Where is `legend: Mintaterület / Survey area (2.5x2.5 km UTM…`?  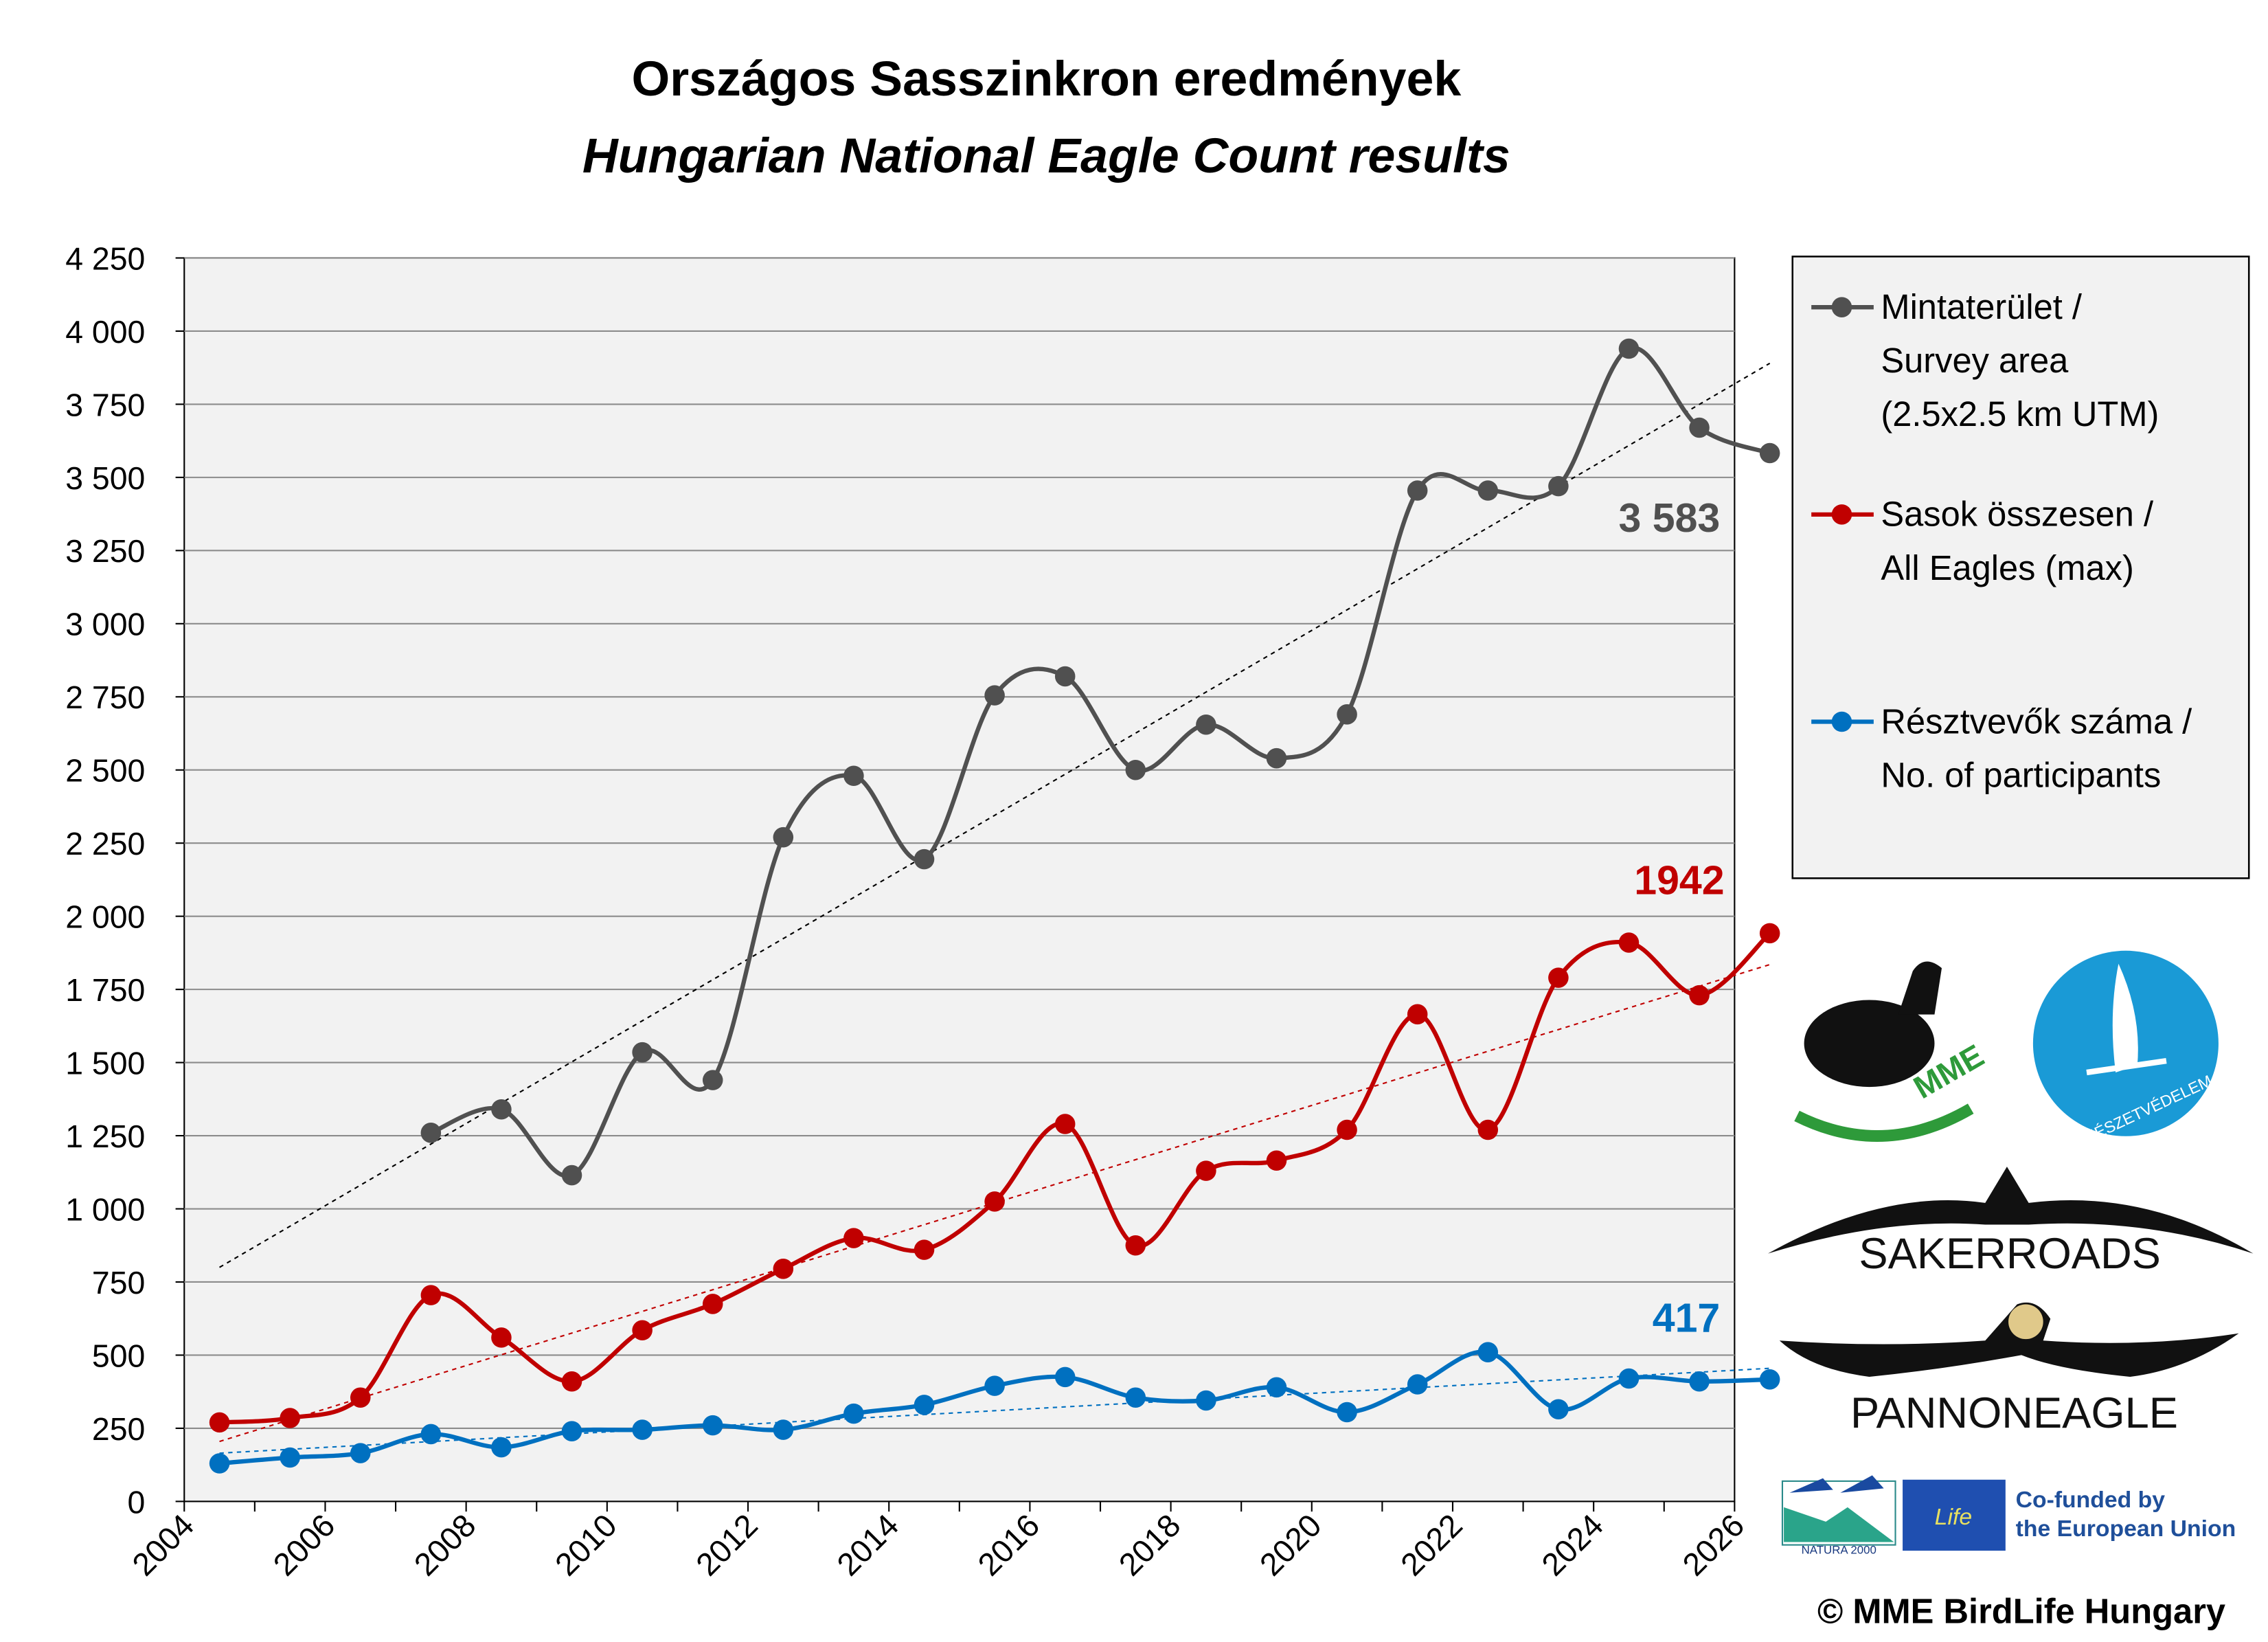 legend: Mintaterület / Survey area (2.5x2.5 km UTM… is located at coordinates (2020, 567).